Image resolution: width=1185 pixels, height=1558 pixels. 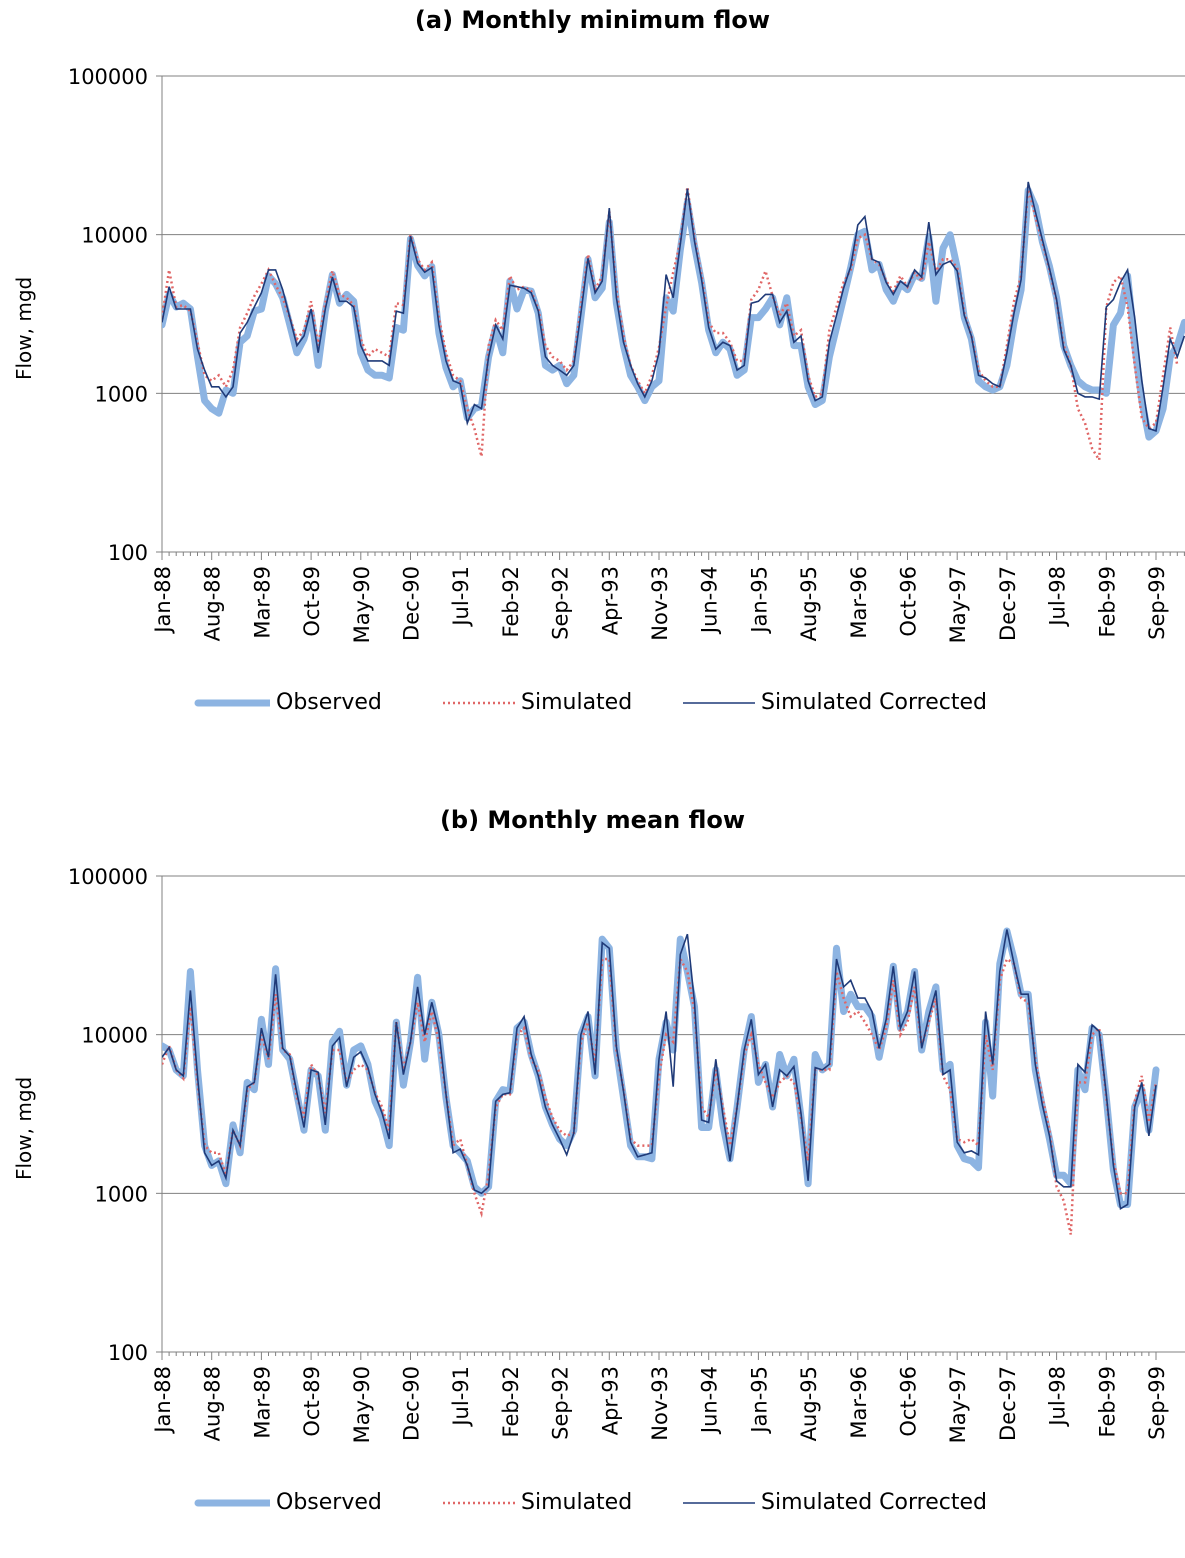 What do you see at coordinates (592, 820) in the screenshot?
I see `chart-title: (b) Monthly mean flow` at bounding box center [592, 820].